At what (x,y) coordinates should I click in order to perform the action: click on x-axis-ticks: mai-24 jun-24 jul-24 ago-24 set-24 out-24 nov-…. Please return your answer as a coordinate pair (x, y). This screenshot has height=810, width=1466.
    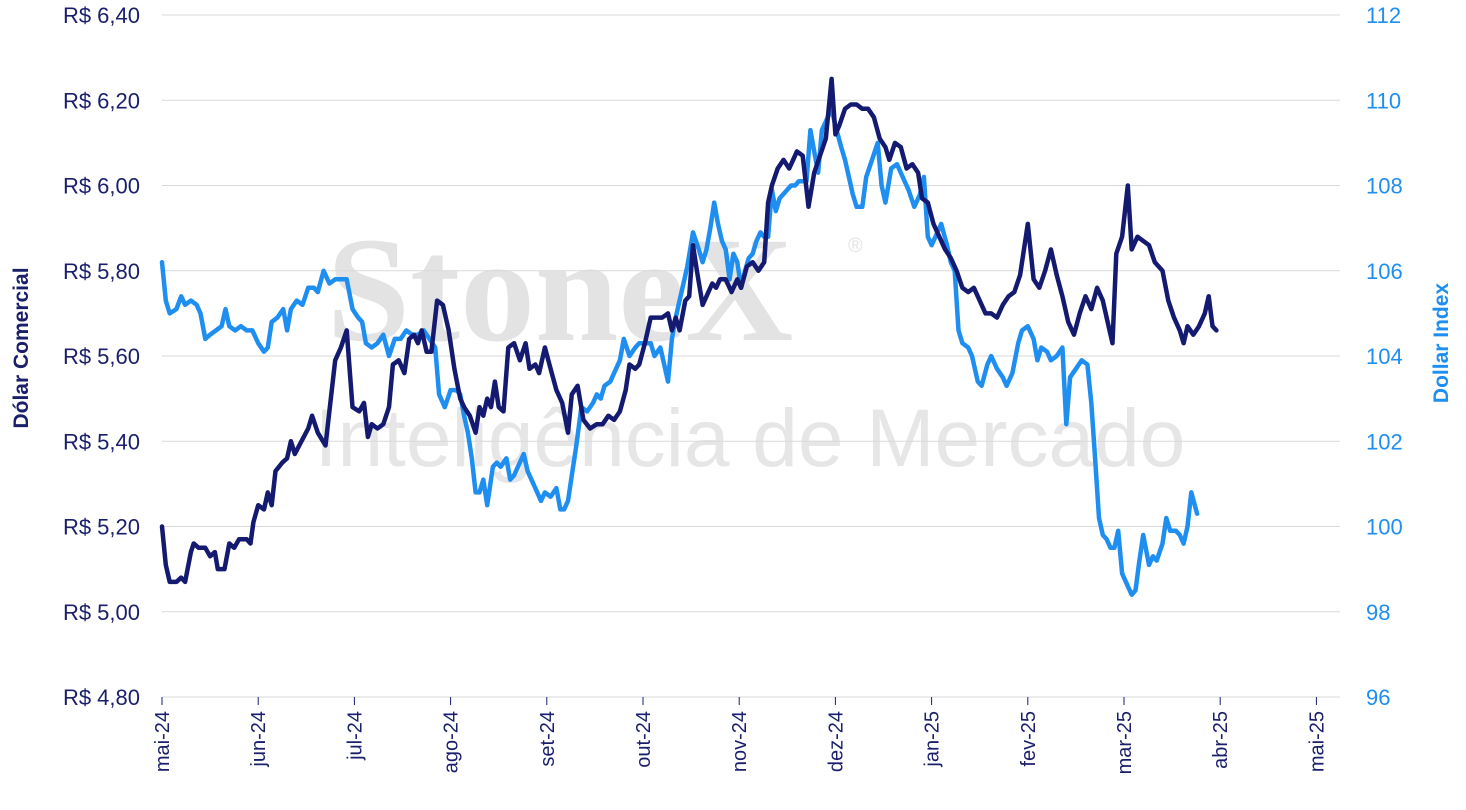
    Looking at the image, I should click on (740, 735).